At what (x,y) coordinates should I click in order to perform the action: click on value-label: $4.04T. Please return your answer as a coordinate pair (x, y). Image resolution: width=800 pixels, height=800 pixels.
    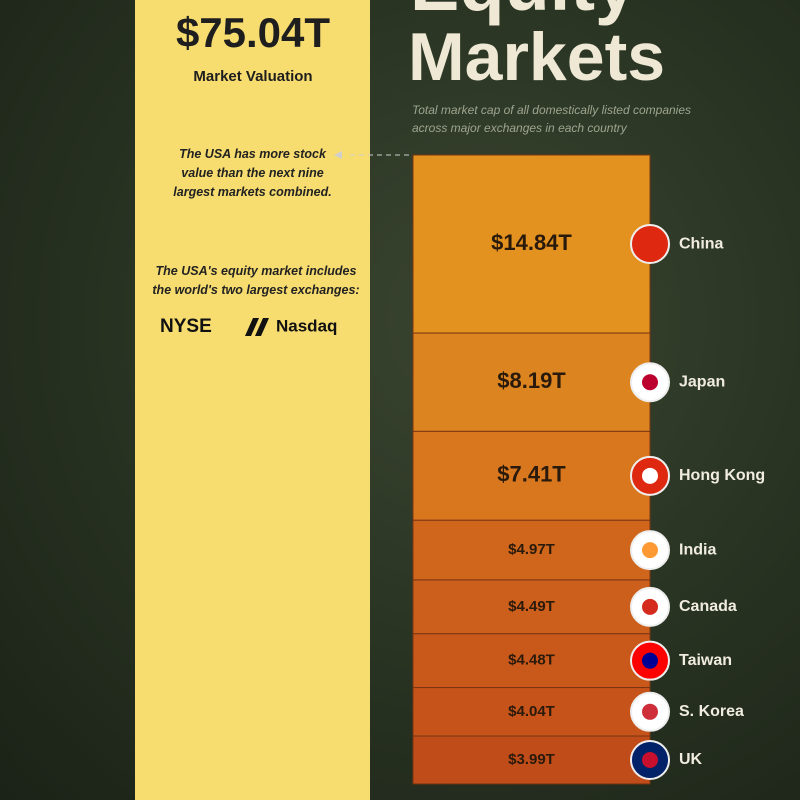
    Looking at the image, I should click on (531, 711).